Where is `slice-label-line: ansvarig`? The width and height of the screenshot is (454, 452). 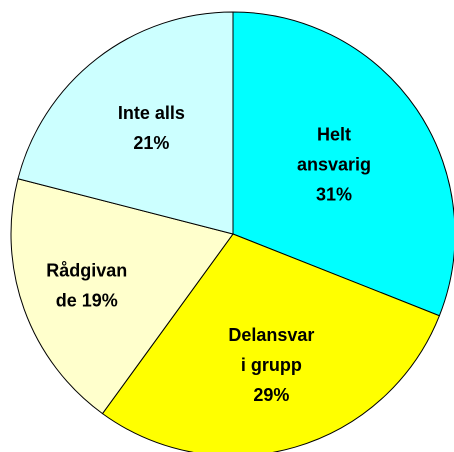 slice-label-line: ansvarig is located at coordinates (334, 164).